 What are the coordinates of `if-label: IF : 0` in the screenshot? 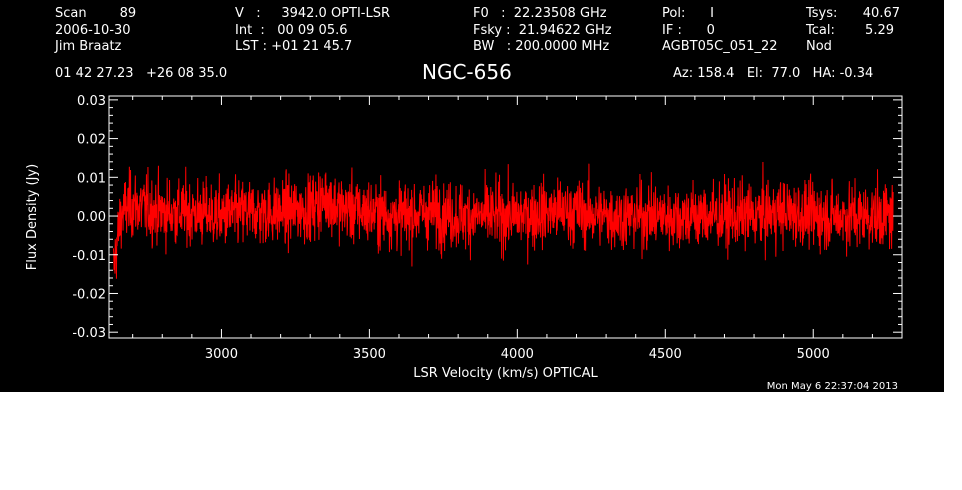 It's located at (688, 30).